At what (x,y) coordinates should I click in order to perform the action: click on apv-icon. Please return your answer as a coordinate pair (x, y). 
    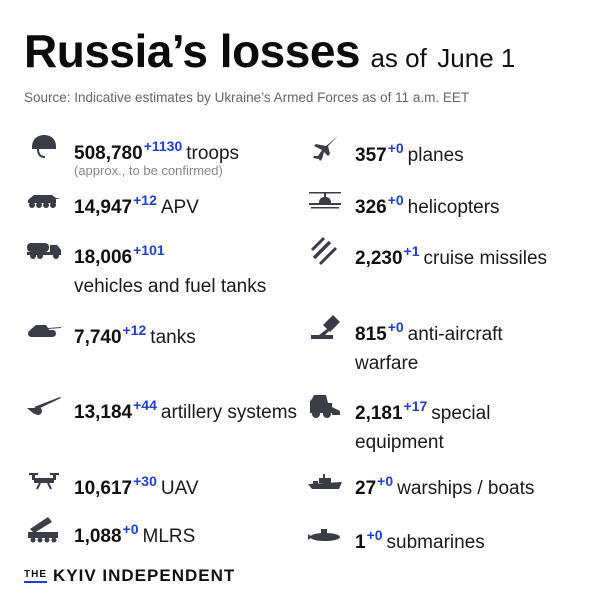
    Looking at the image, I should click on (44, 200).